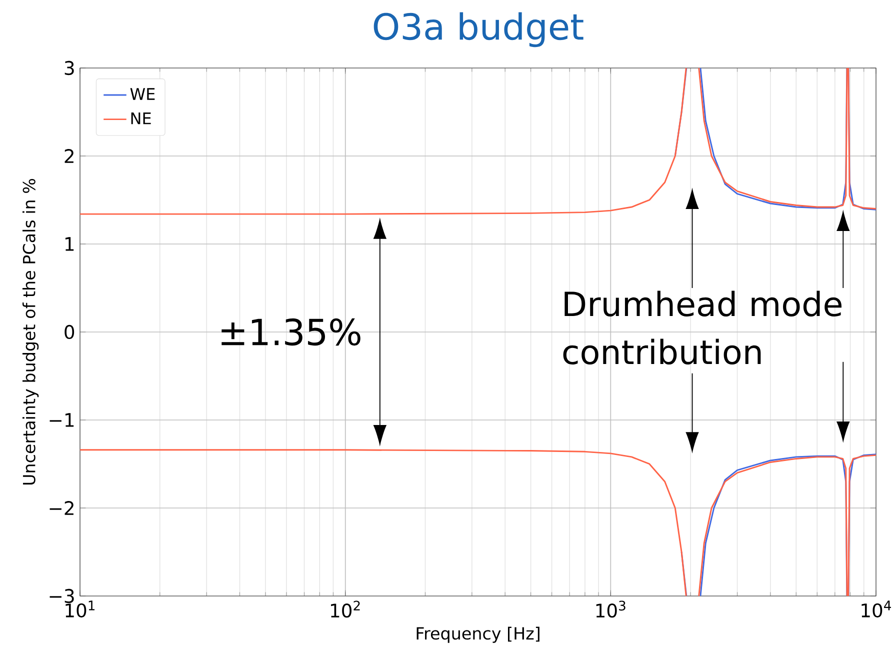 This screenshot has height=648, width=895. I want to click on y-tick-label: 1, so click(69, 244).